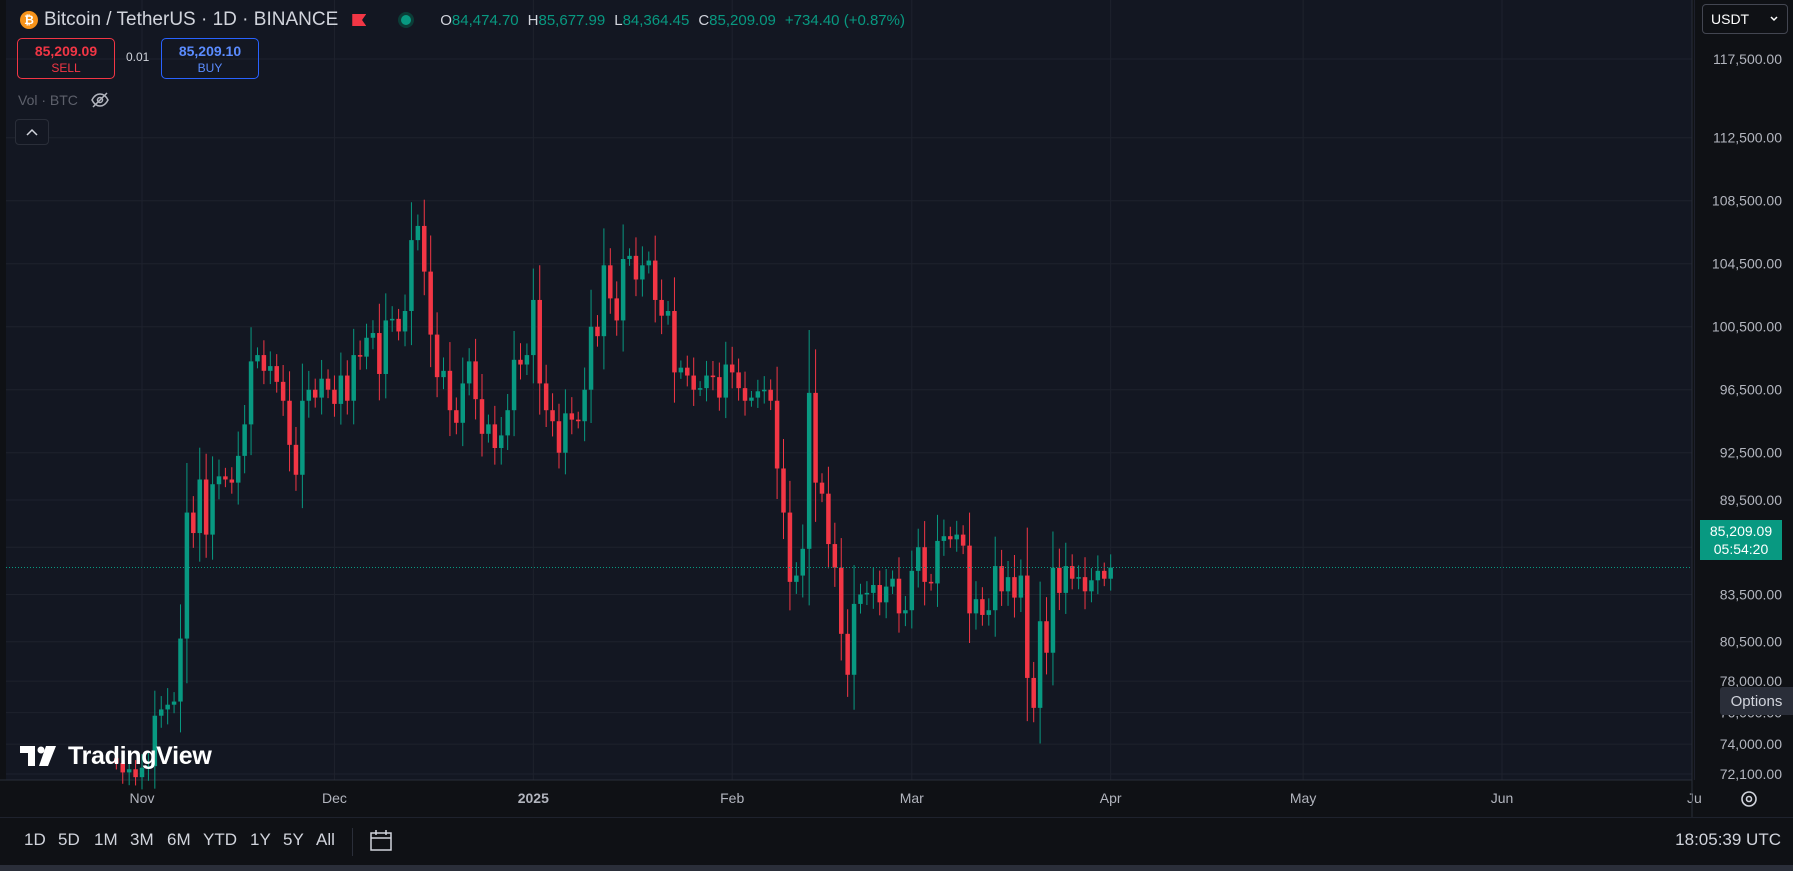  I want to click on collapse-button, so click(32, 132).